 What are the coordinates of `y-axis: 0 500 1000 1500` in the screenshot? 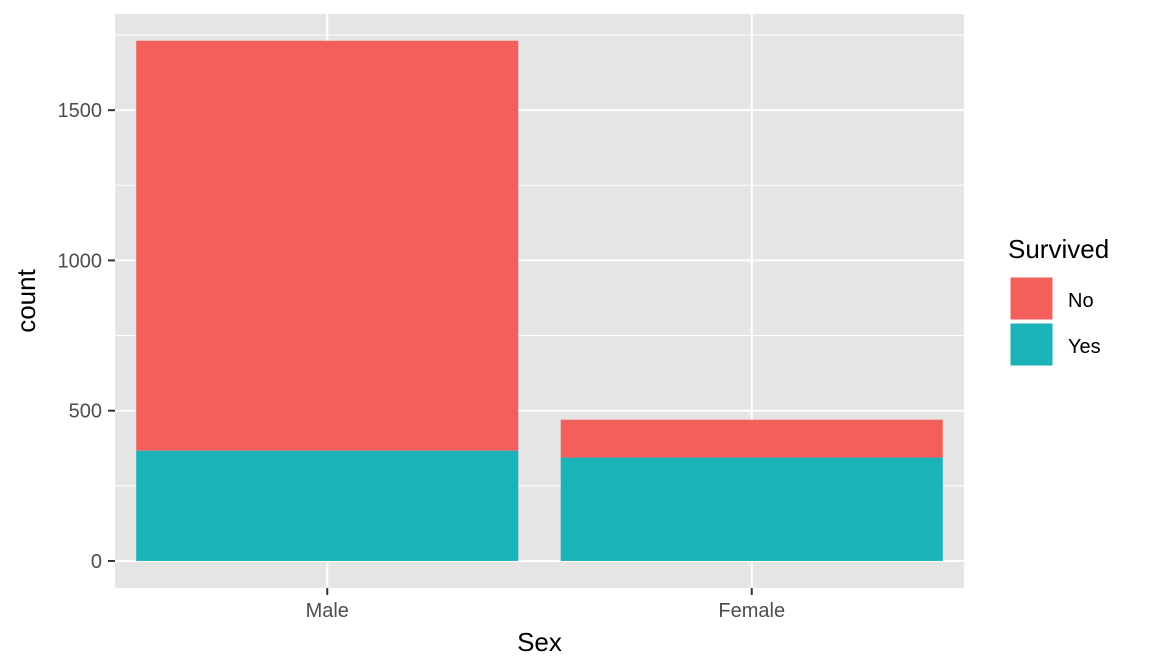 It's located at (86, 336).